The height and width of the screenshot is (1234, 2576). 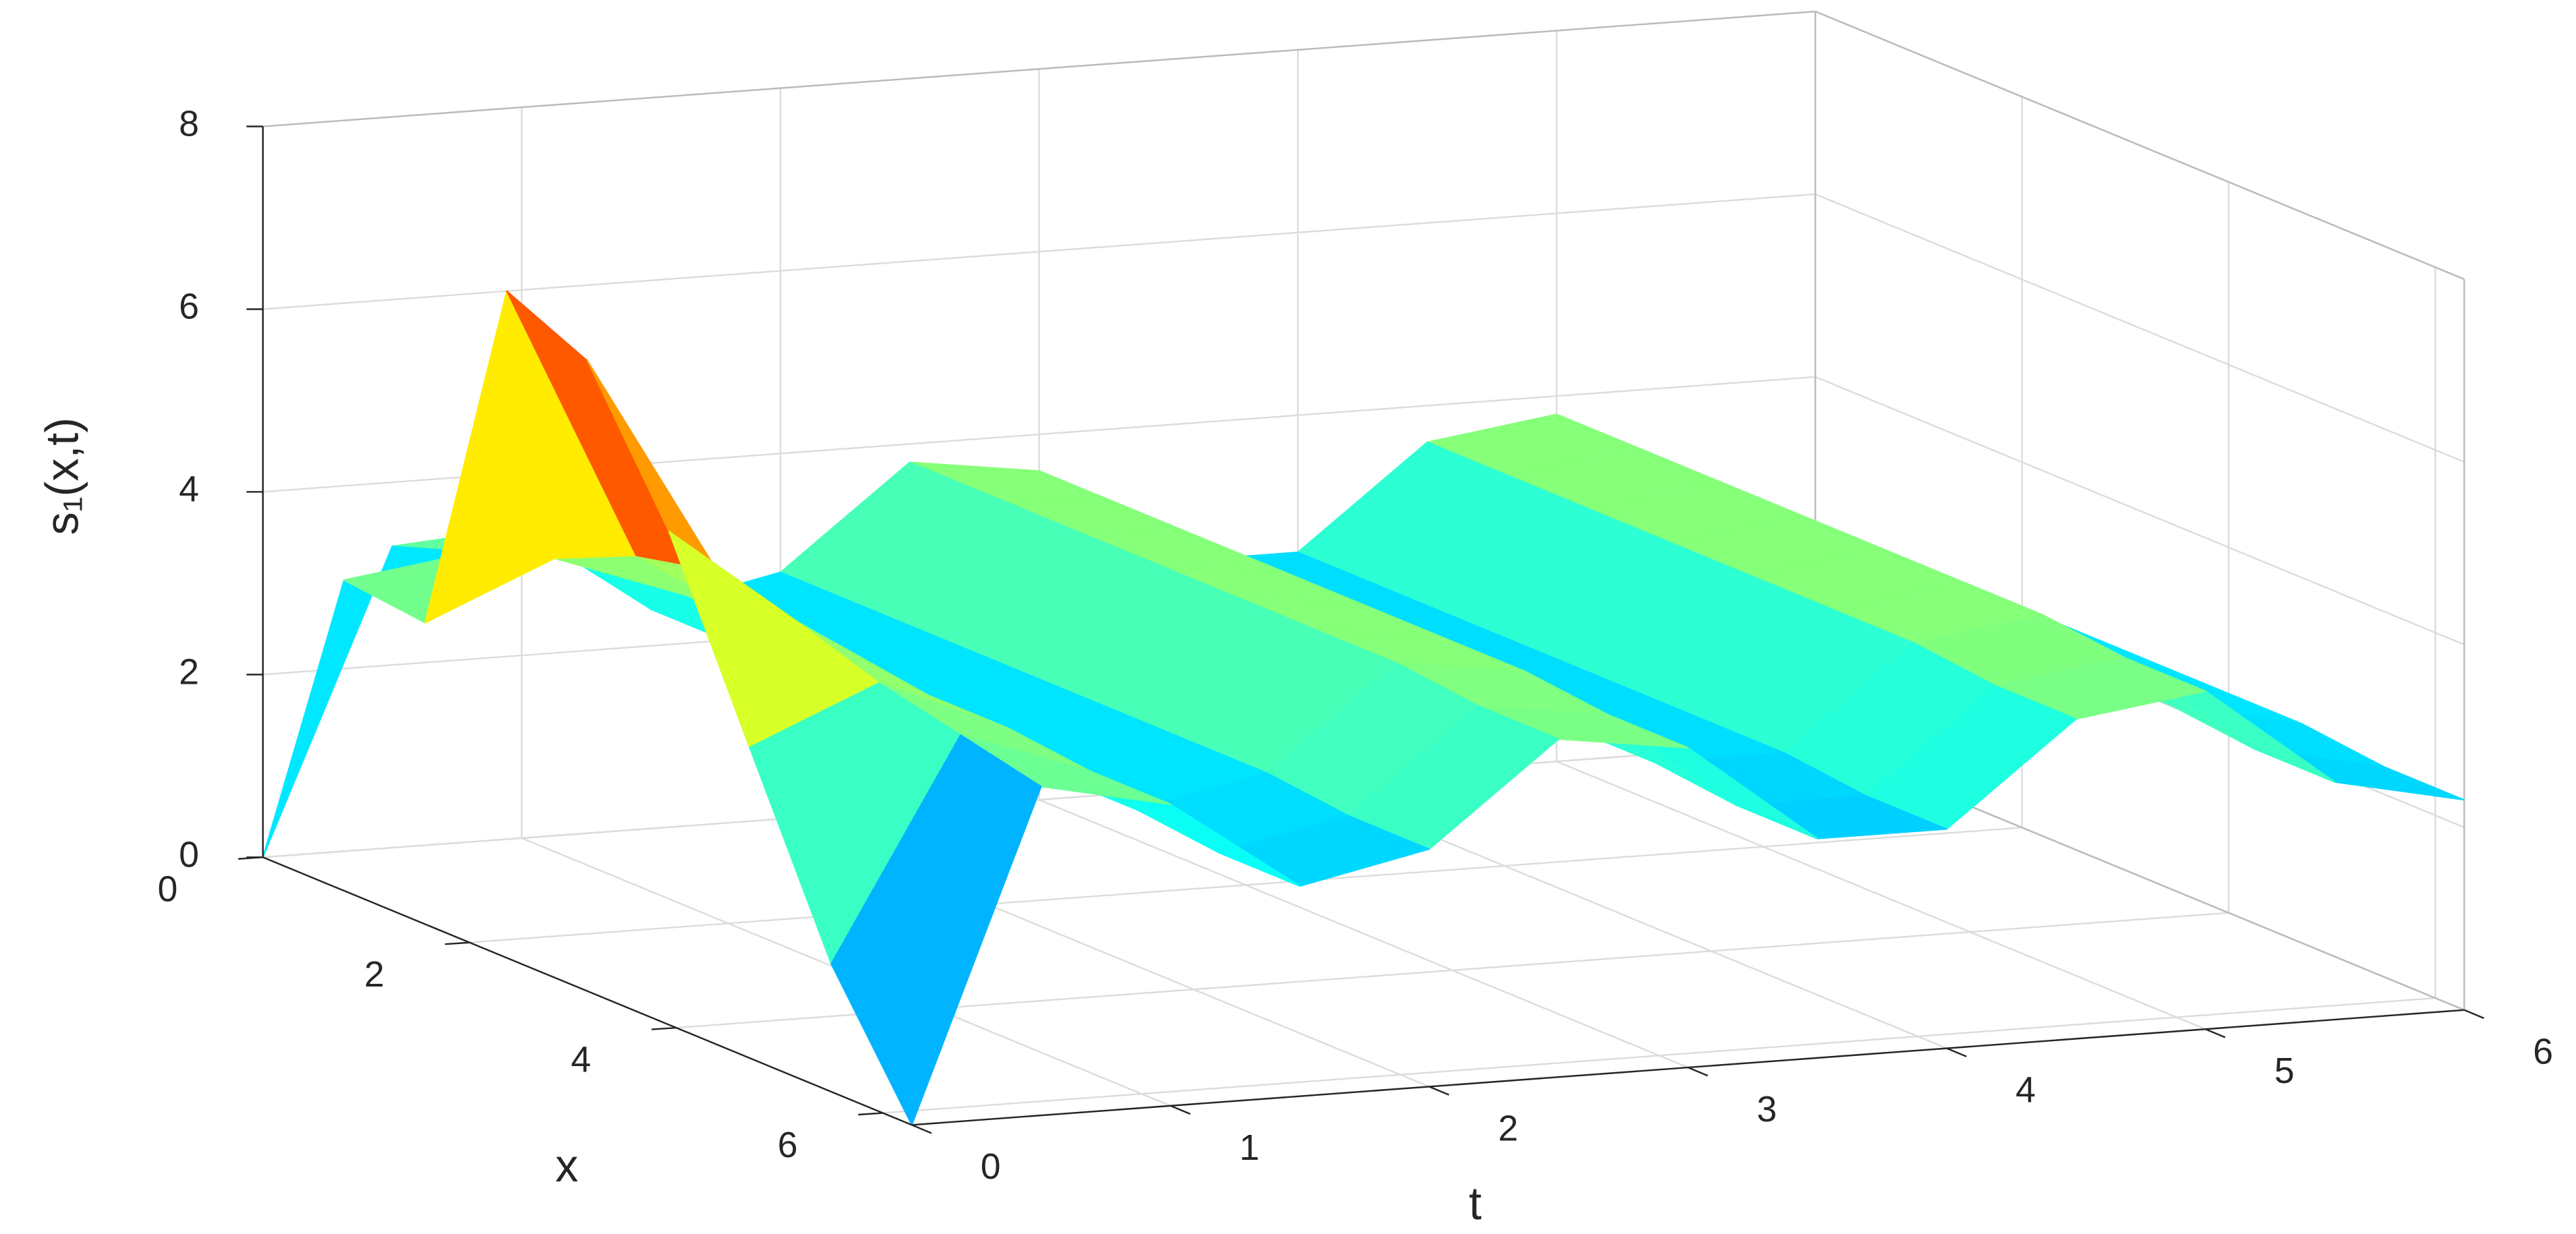 What do you see at coordinates (936, 930) in the screenshot?
I see `surface-patch` at bounding box center [936, 930].